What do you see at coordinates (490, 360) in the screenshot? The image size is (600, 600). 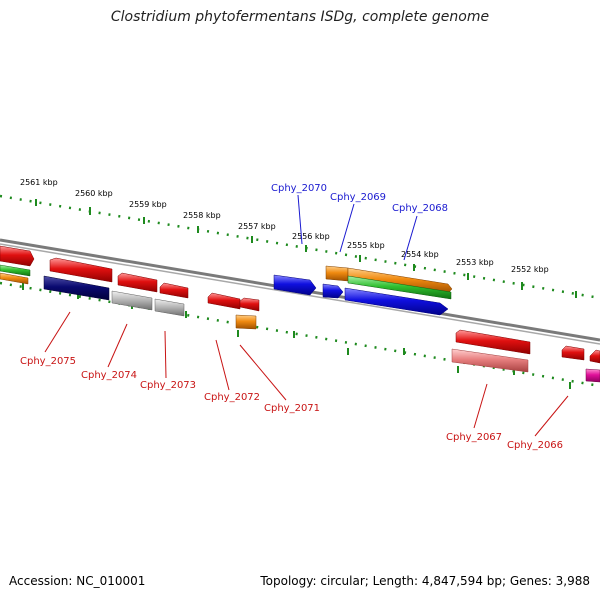 I see `gene-arrow-cphy-2067` at bounding box center [490, 360].